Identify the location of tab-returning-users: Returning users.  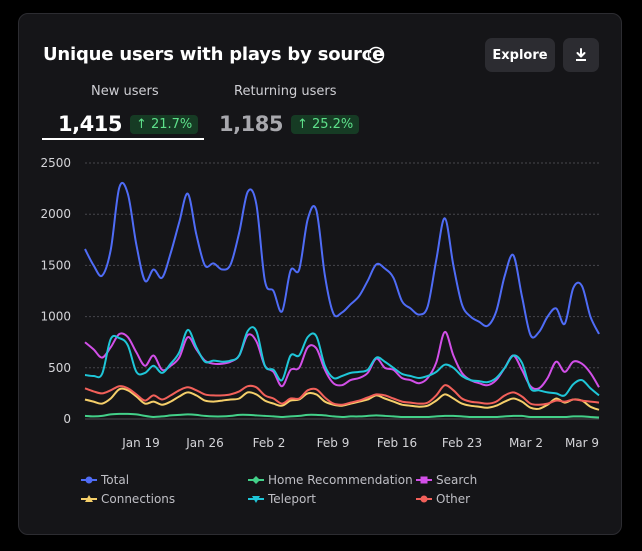
(285, 91).